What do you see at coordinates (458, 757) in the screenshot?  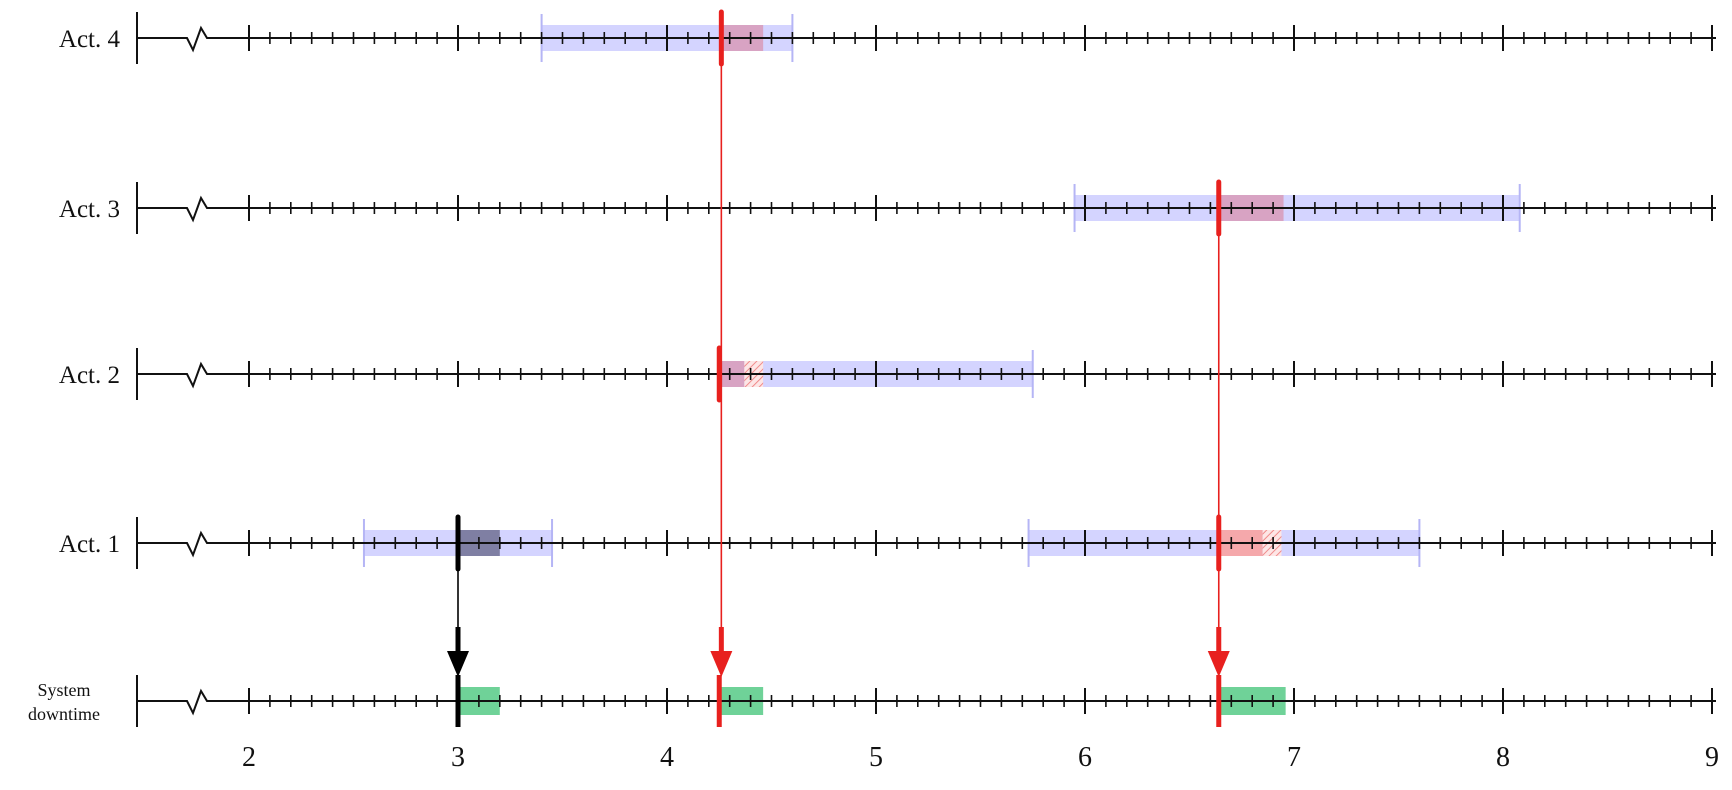 I see `x-tick-label-3: 3` at bounding box center [458, 757].